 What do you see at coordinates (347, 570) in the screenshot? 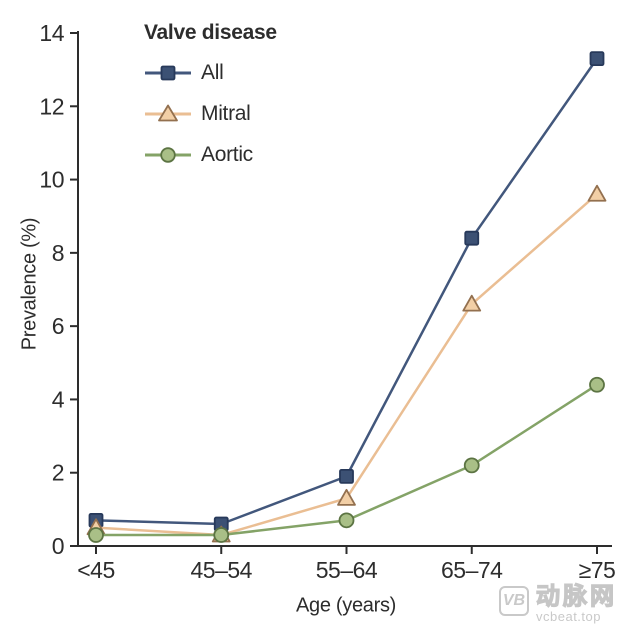
I see `x-tick-label: 55–64` at bounding box center [347, 570].